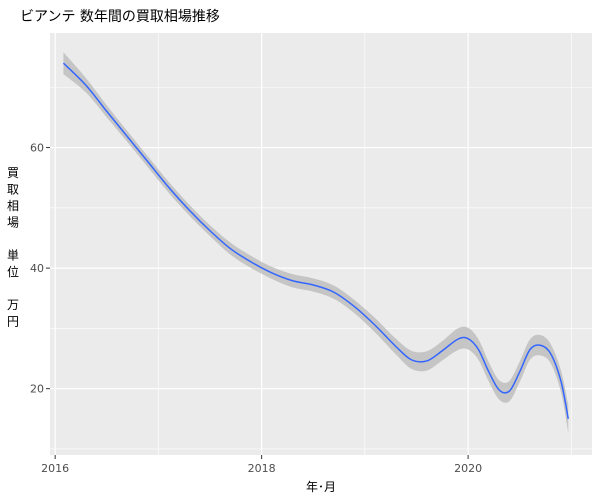 Image resolution: width=600 pixels, height=500 pixels. What do you see at coordinates (13, 322) in the screenshot?
I see `y-axis-title-char: 円` at bounding box center [13, 322].